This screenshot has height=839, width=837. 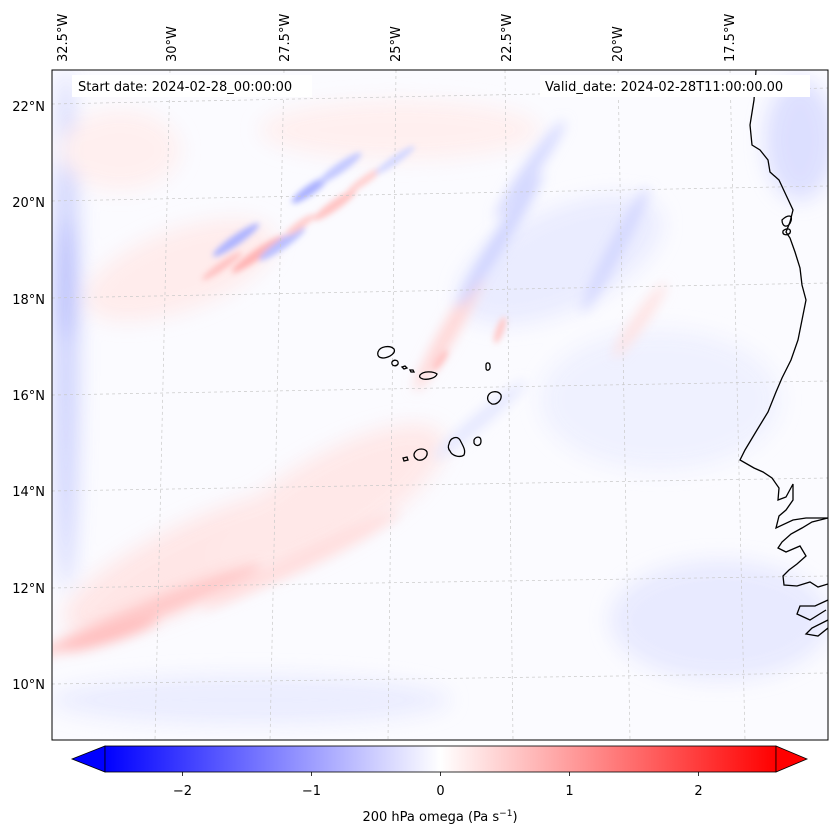 I want to click on lat-label: 22°N, so click(x=28, y=107).